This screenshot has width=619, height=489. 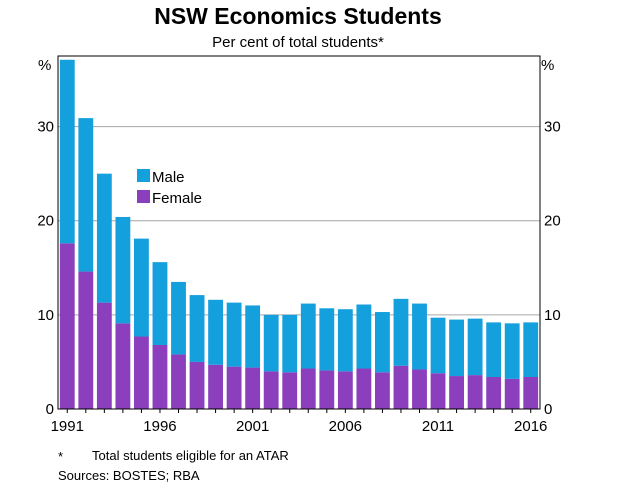 What do you see at coordinates (143, 196) in the screenshot?
I see `legend-swatch-female` at bounding box center [143, 196].